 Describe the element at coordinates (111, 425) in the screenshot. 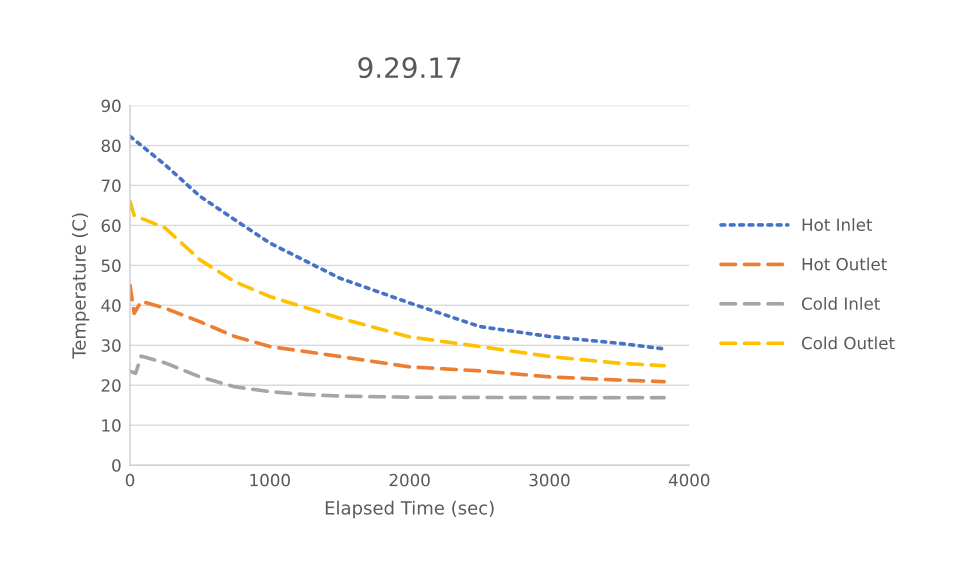

I see `y-tick-label: 10` at that location.